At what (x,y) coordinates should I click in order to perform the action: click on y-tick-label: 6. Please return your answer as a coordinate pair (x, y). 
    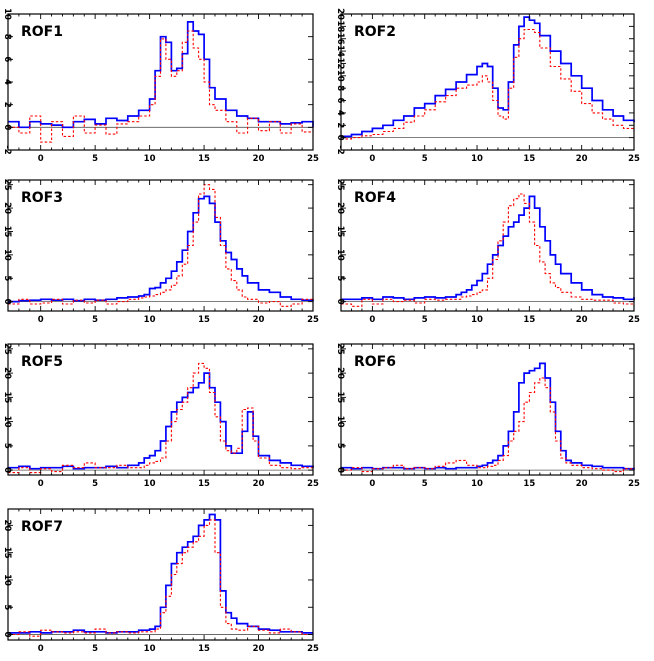
    Looking at the image, I should click on (7, 59).